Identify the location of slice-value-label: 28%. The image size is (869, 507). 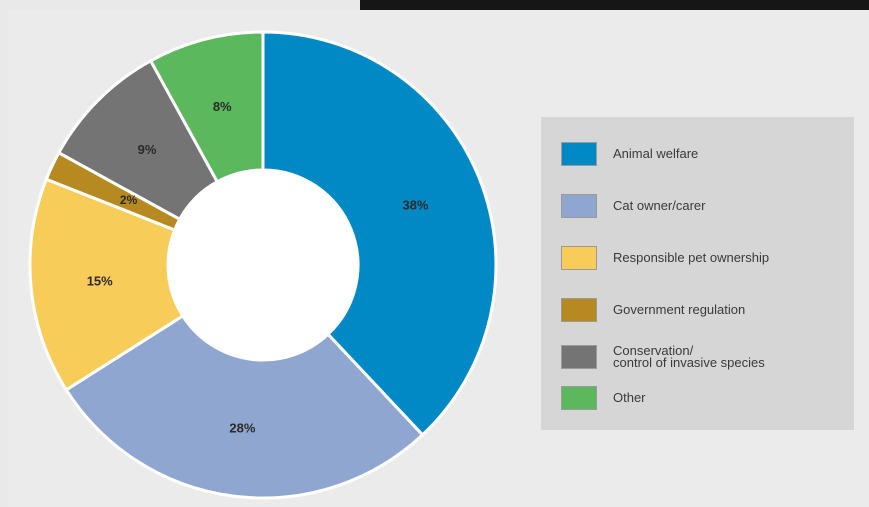
(242, 428).